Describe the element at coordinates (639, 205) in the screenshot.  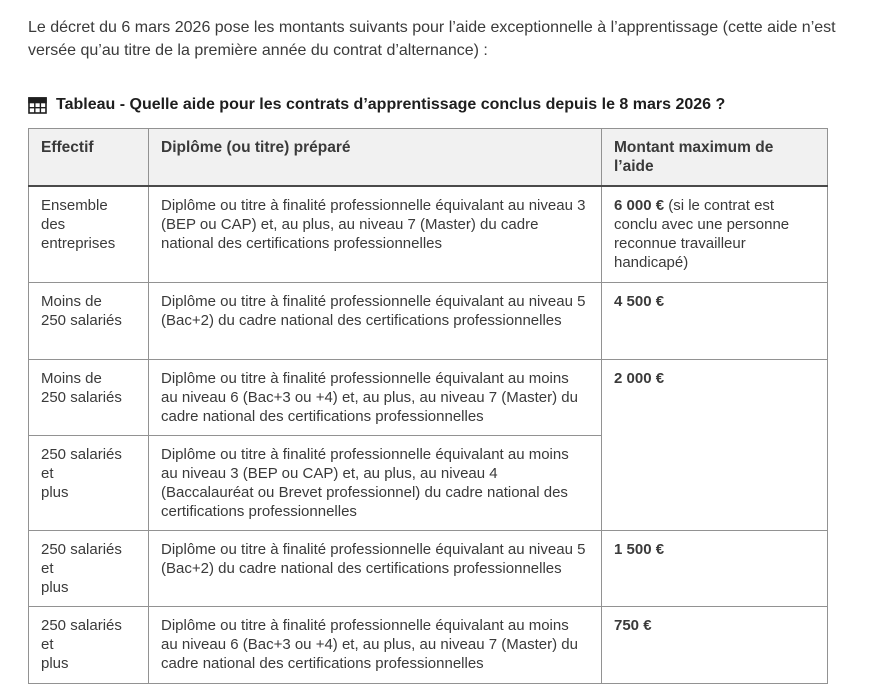
I see `amount-value: 6 000 €` at that location.